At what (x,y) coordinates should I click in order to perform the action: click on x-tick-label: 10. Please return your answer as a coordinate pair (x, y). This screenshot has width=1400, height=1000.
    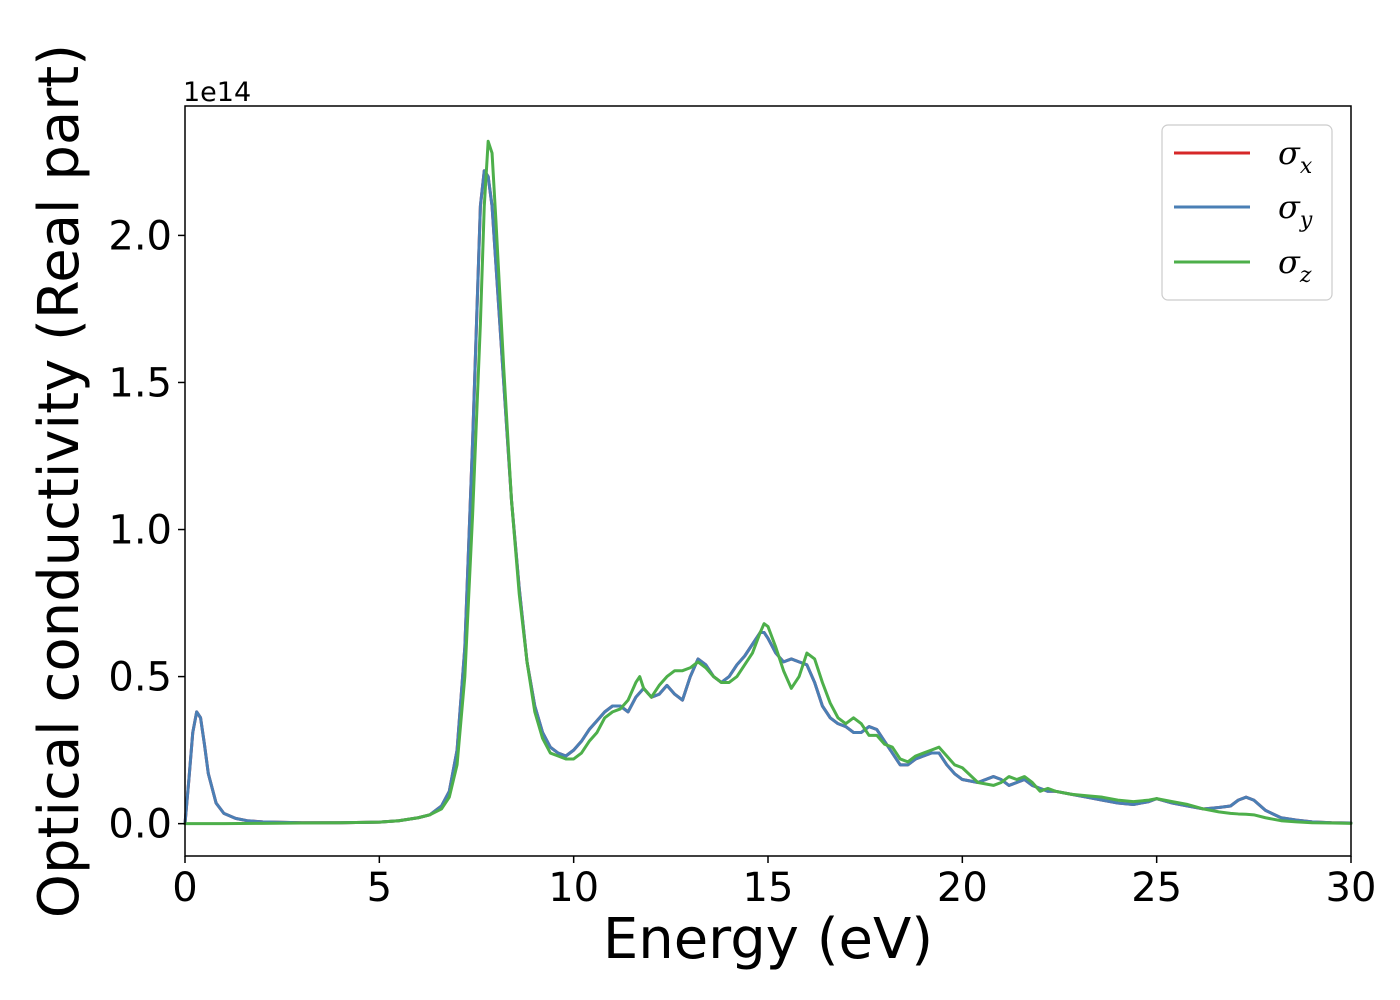
    Looking at the image, I should click on (573, 888).